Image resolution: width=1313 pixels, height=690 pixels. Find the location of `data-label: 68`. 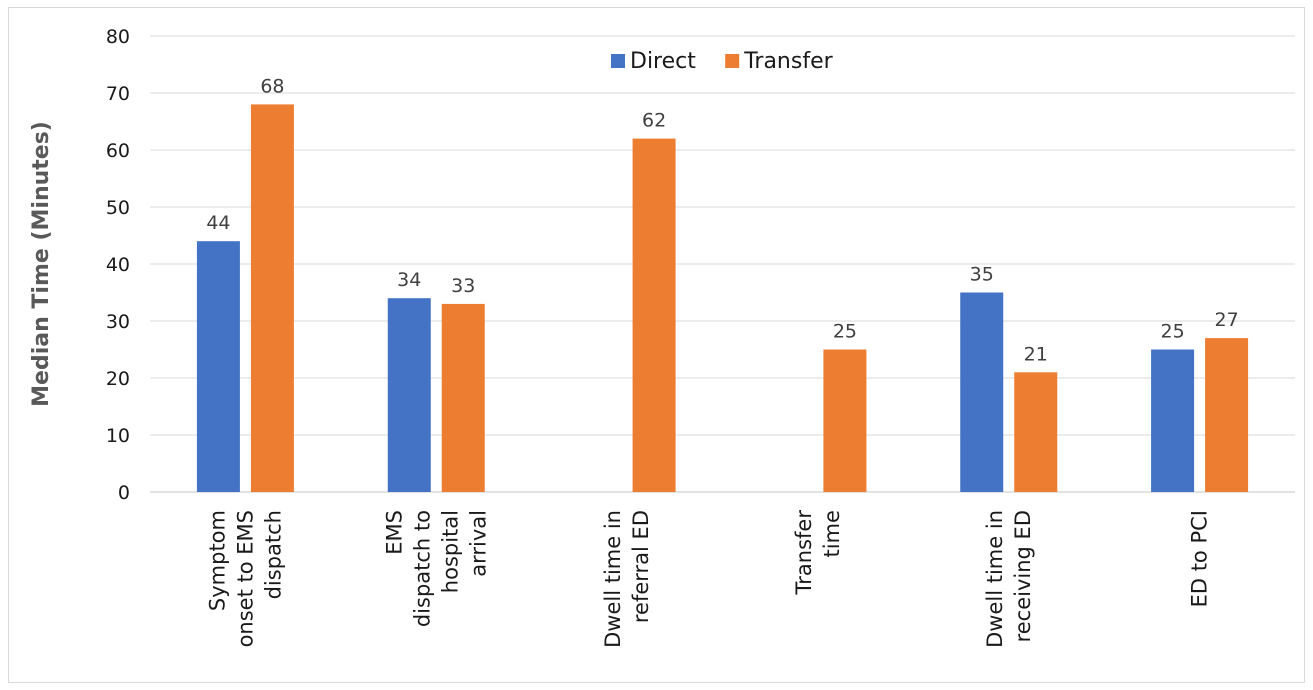

data-label: 68 is located at coordinates (272, 86).